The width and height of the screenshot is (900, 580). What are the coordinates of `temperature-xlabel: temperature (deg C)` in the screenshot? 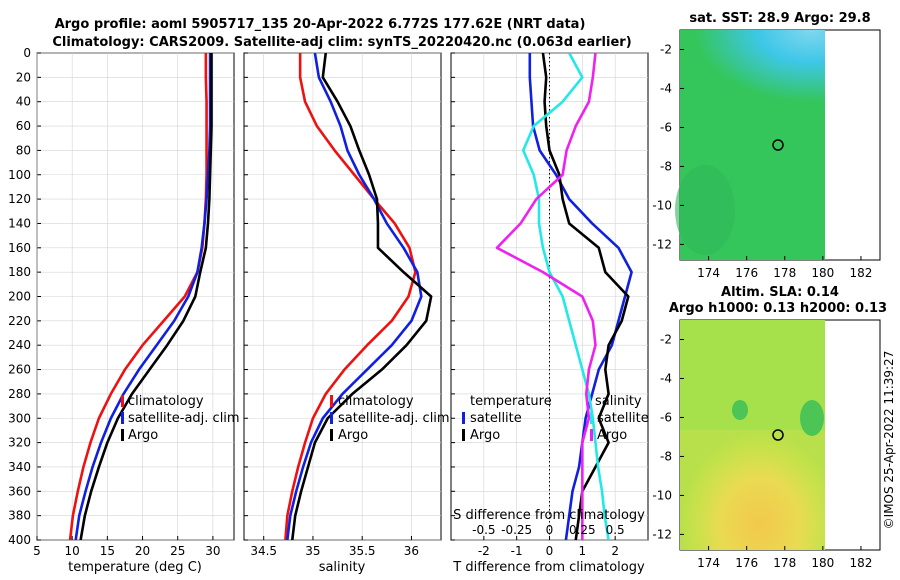 It's located at (135, 567).